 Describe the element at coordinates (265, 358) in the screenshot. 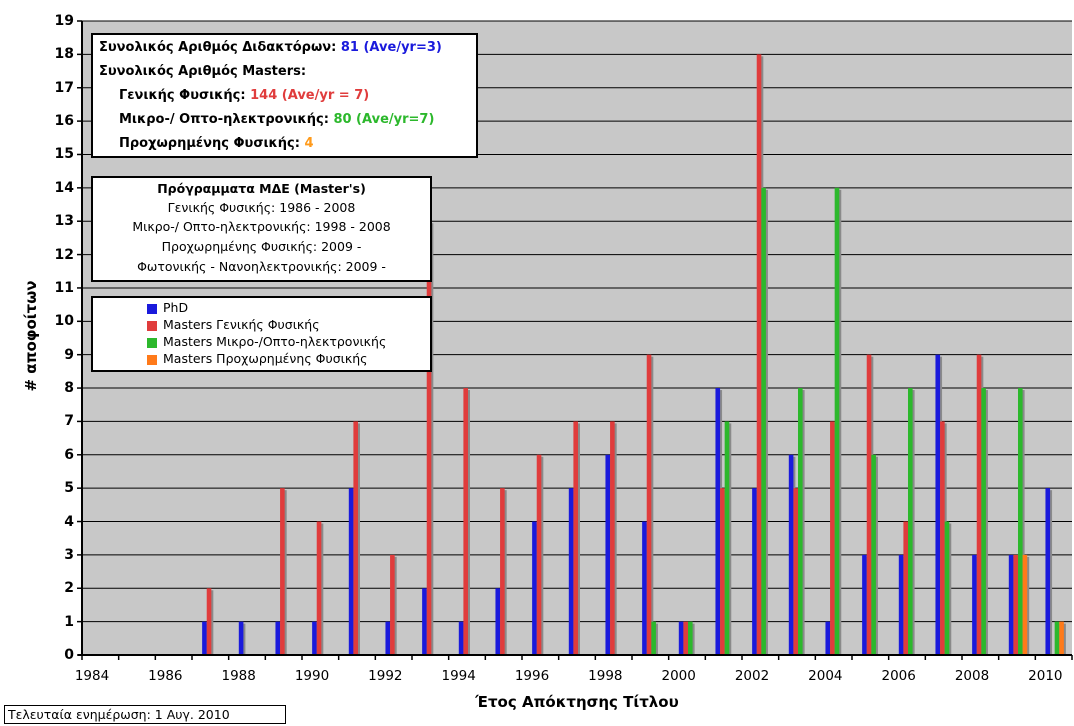

I see `legend-item-advanced: Masters Προχωρημένης Φυσικής` at that location.